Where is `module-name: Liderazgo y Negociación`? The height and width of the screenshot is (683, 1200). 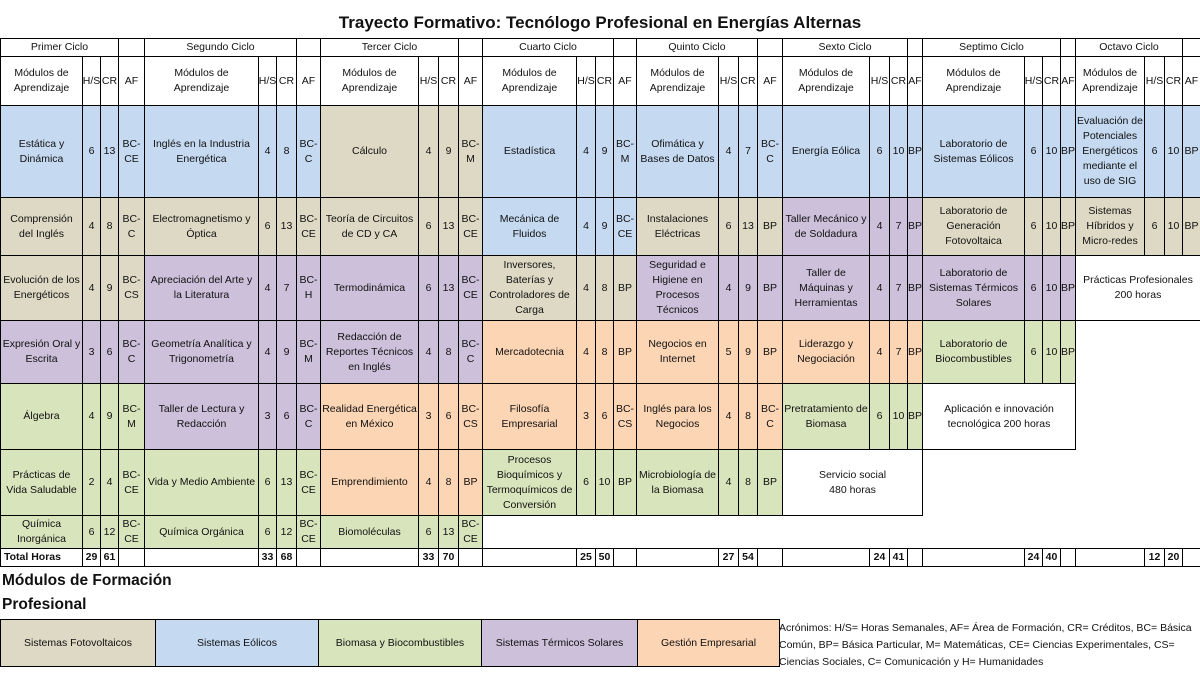 module-name: Liderazgo y Negociación is located at coordinates (826, 352).